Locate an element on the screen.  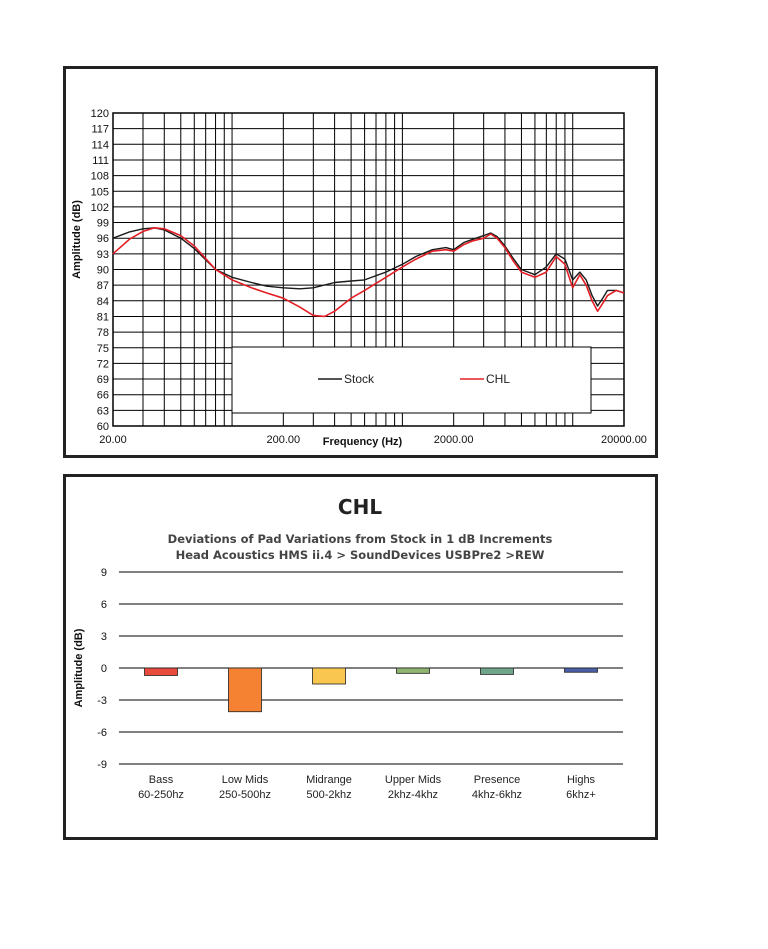
y-tick-label: 84 is located at coordinates (103, 302).